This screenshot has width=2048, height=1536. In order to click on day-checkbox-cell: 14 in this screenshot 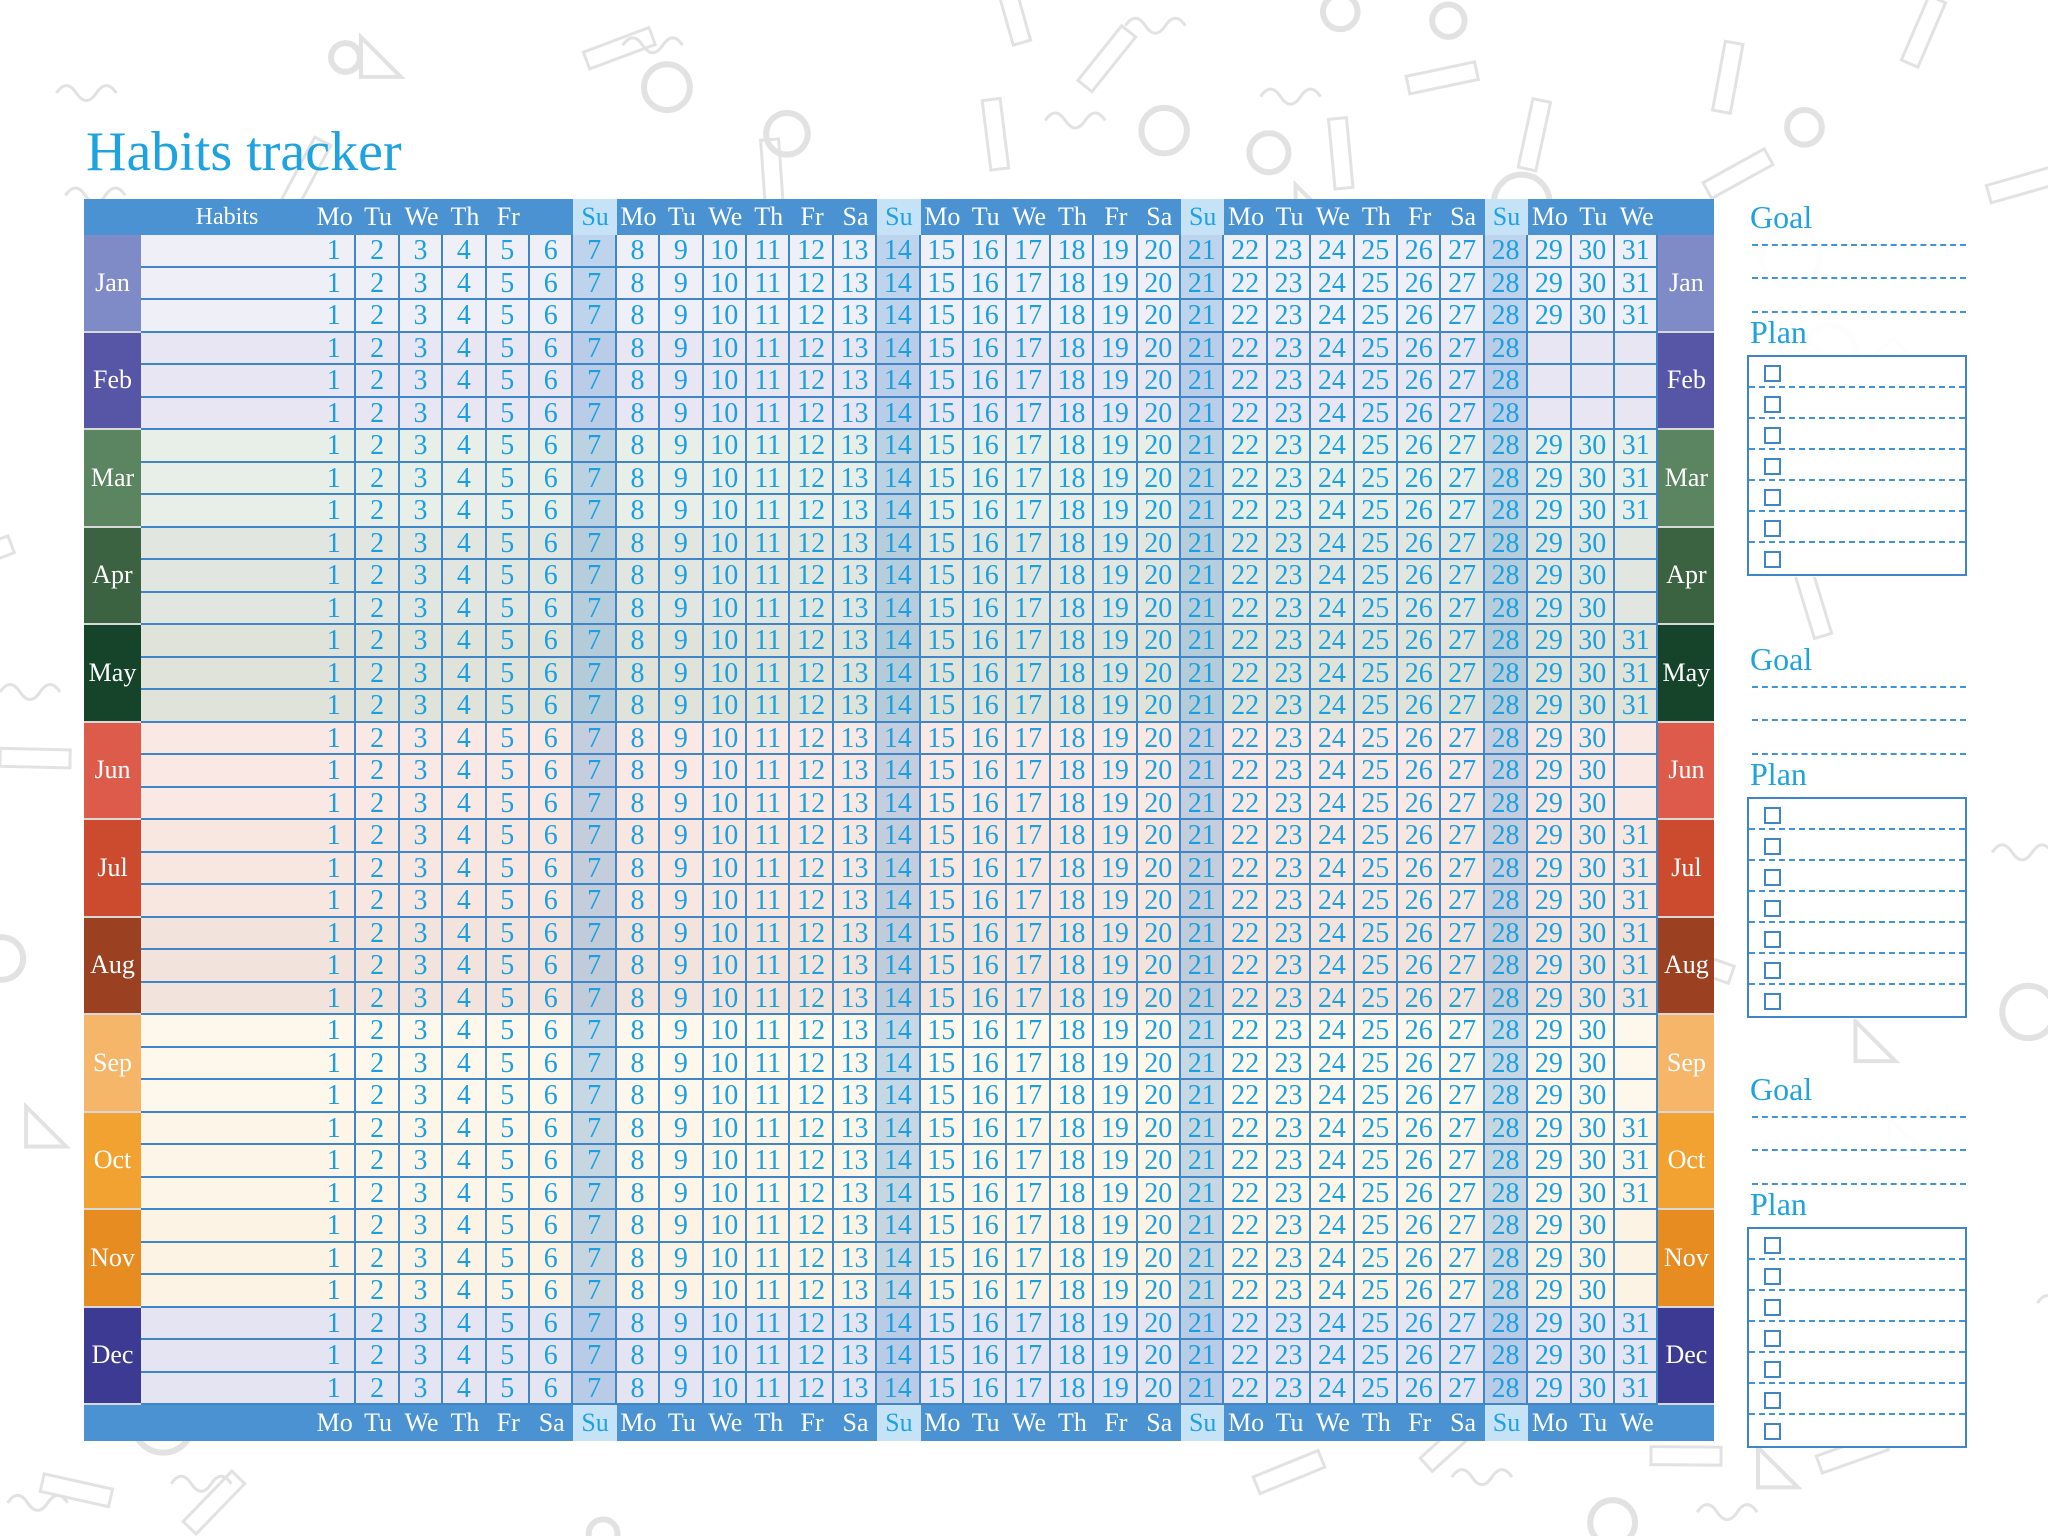, I will do `click(899, 478)`.